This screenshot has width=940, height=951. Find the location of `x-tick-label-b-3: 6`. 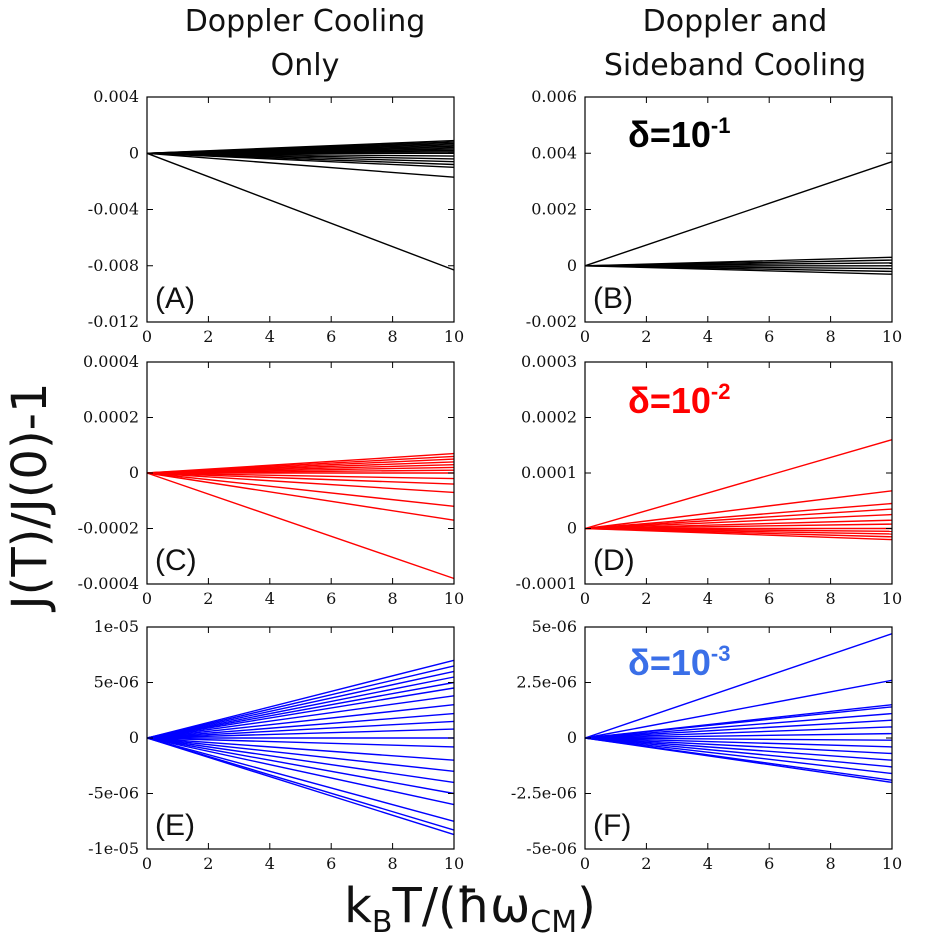

x-tick-label-b-3: 6 is located at coordinates (769, 336).